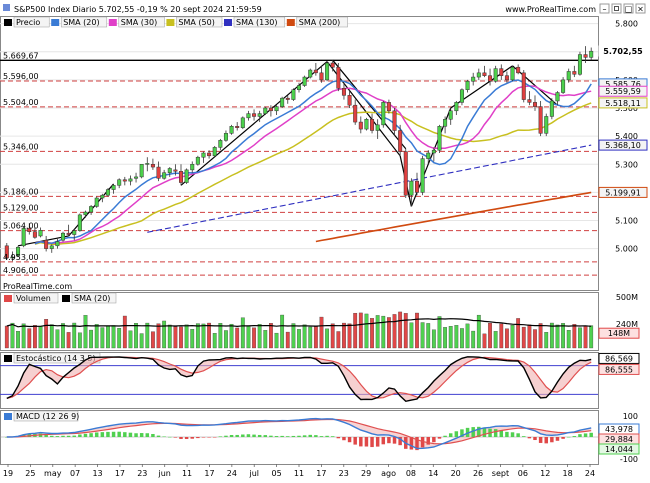  I want to click on level-label: 5.186,00, so click(21, 191).